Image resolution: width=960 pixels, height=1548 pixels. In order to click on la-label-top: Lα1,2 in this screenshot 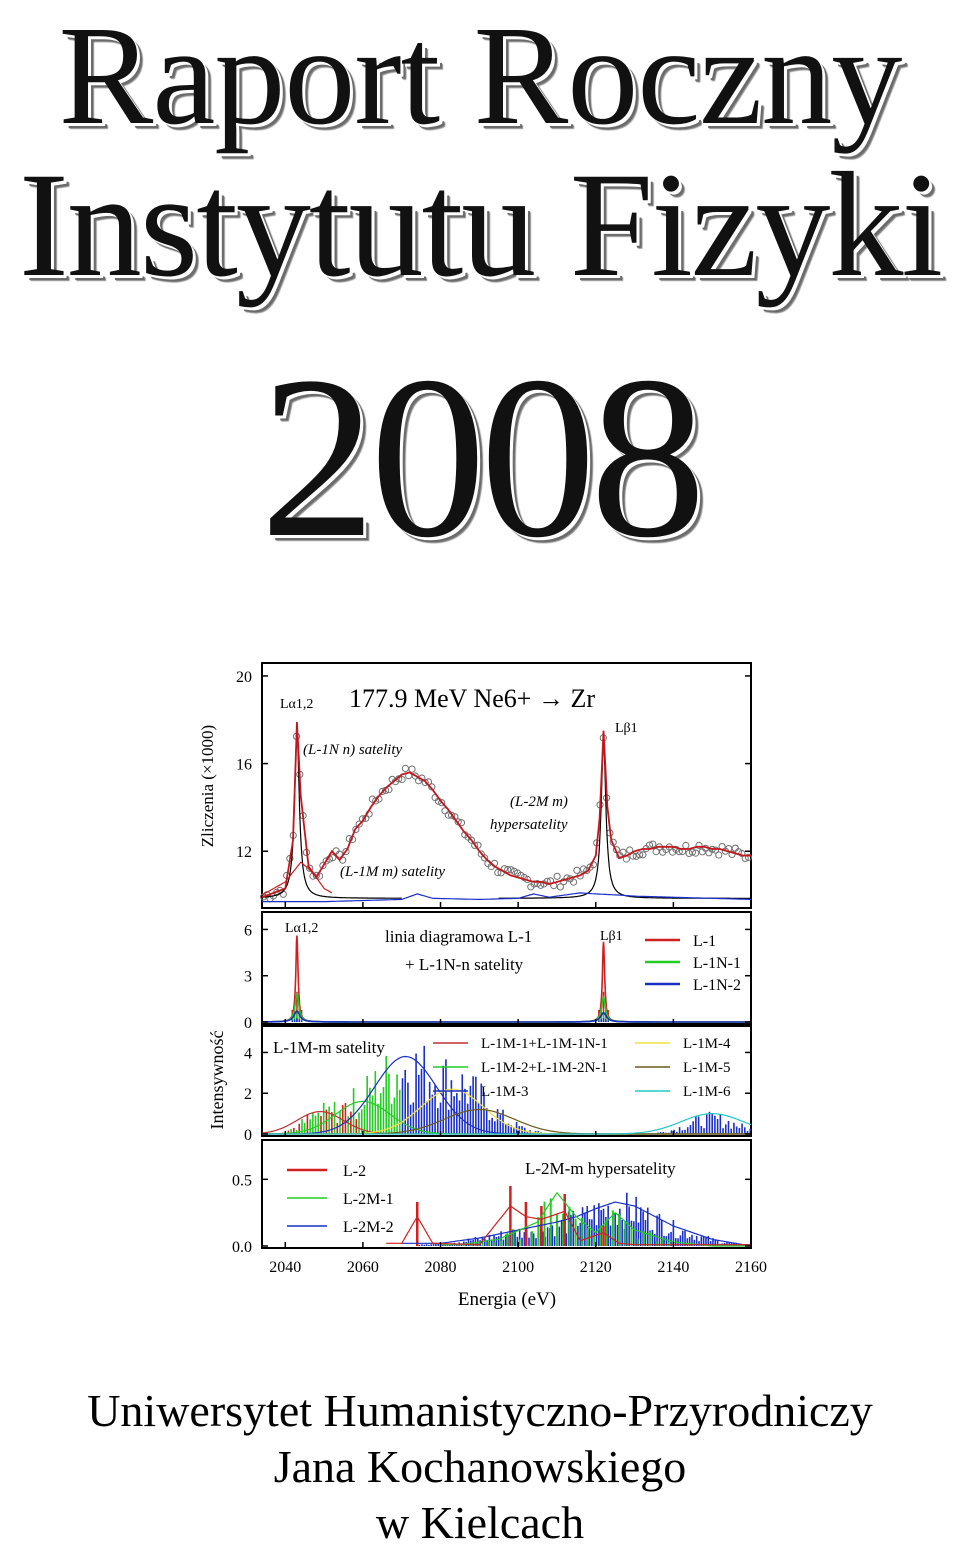, I will do `click(296, 704)`.